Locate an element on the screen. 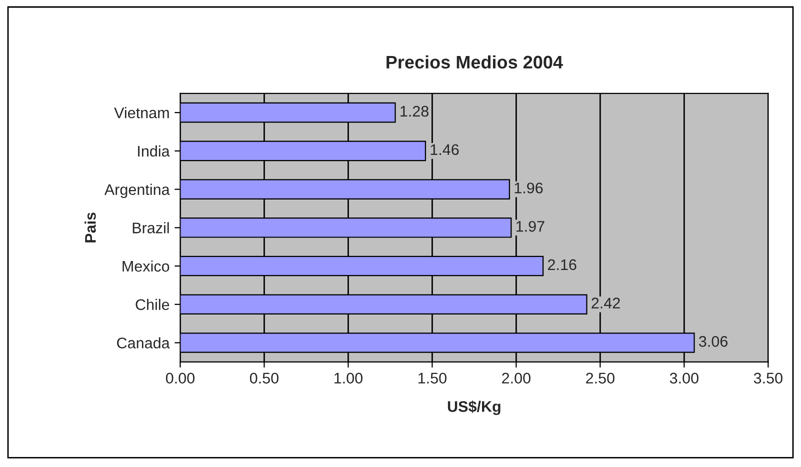  x-tick-label: 2.50 is located at coordinates (600, 378).